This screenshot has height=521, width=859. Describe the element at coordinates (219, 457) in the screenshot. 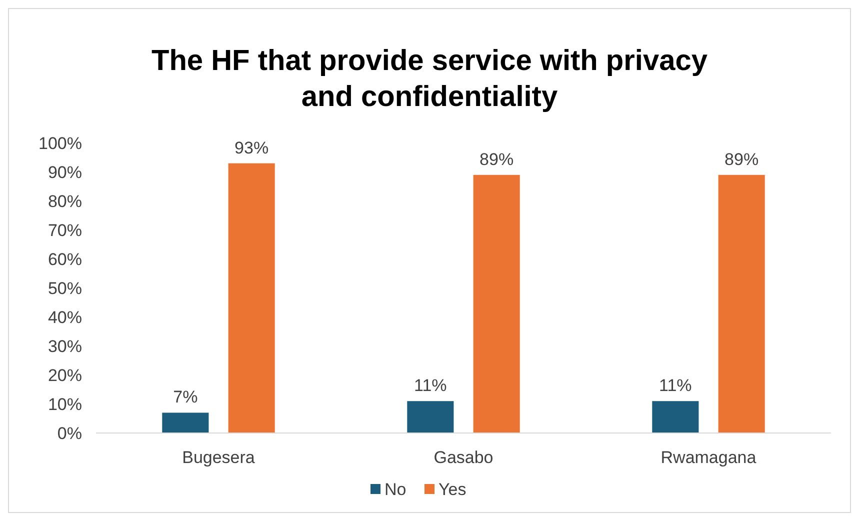

I see `x-tick-label: Bugesera` at that location.